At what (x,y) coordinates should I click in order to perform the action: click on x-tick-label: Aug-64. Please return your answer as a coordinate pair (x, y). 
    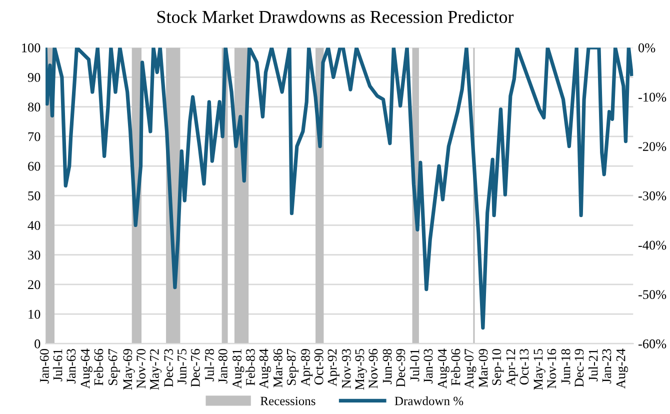
    Looking at the image, I should click on (86, 368).